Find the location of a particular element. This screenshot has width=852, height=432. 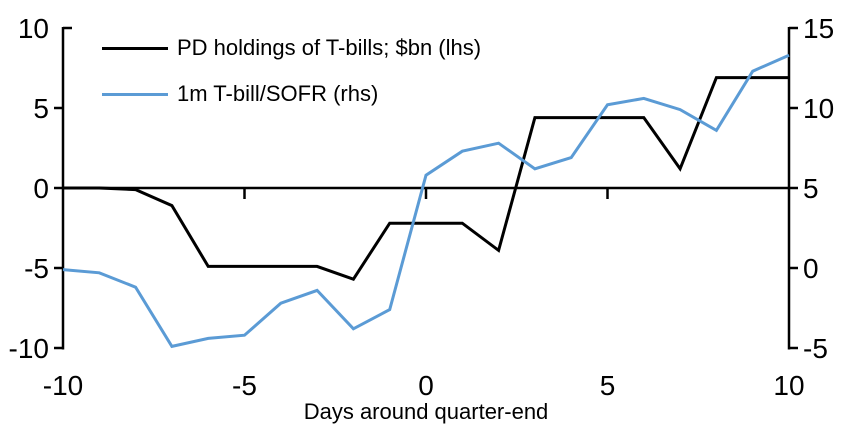

x-axis-tick-label: 0 is located at coordinates (426, 385).